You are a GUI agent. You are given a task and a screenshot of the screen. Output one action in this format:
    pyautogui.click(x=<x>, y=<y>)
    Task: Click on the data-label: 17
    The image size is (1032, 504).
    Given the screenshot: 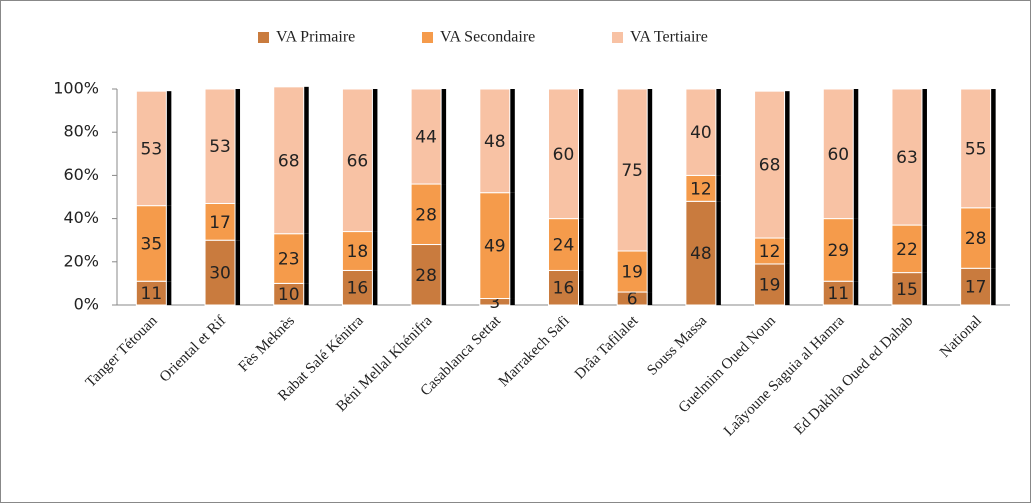 What is the action you would take?
    pyautogui.click(x=976, y=288)
    